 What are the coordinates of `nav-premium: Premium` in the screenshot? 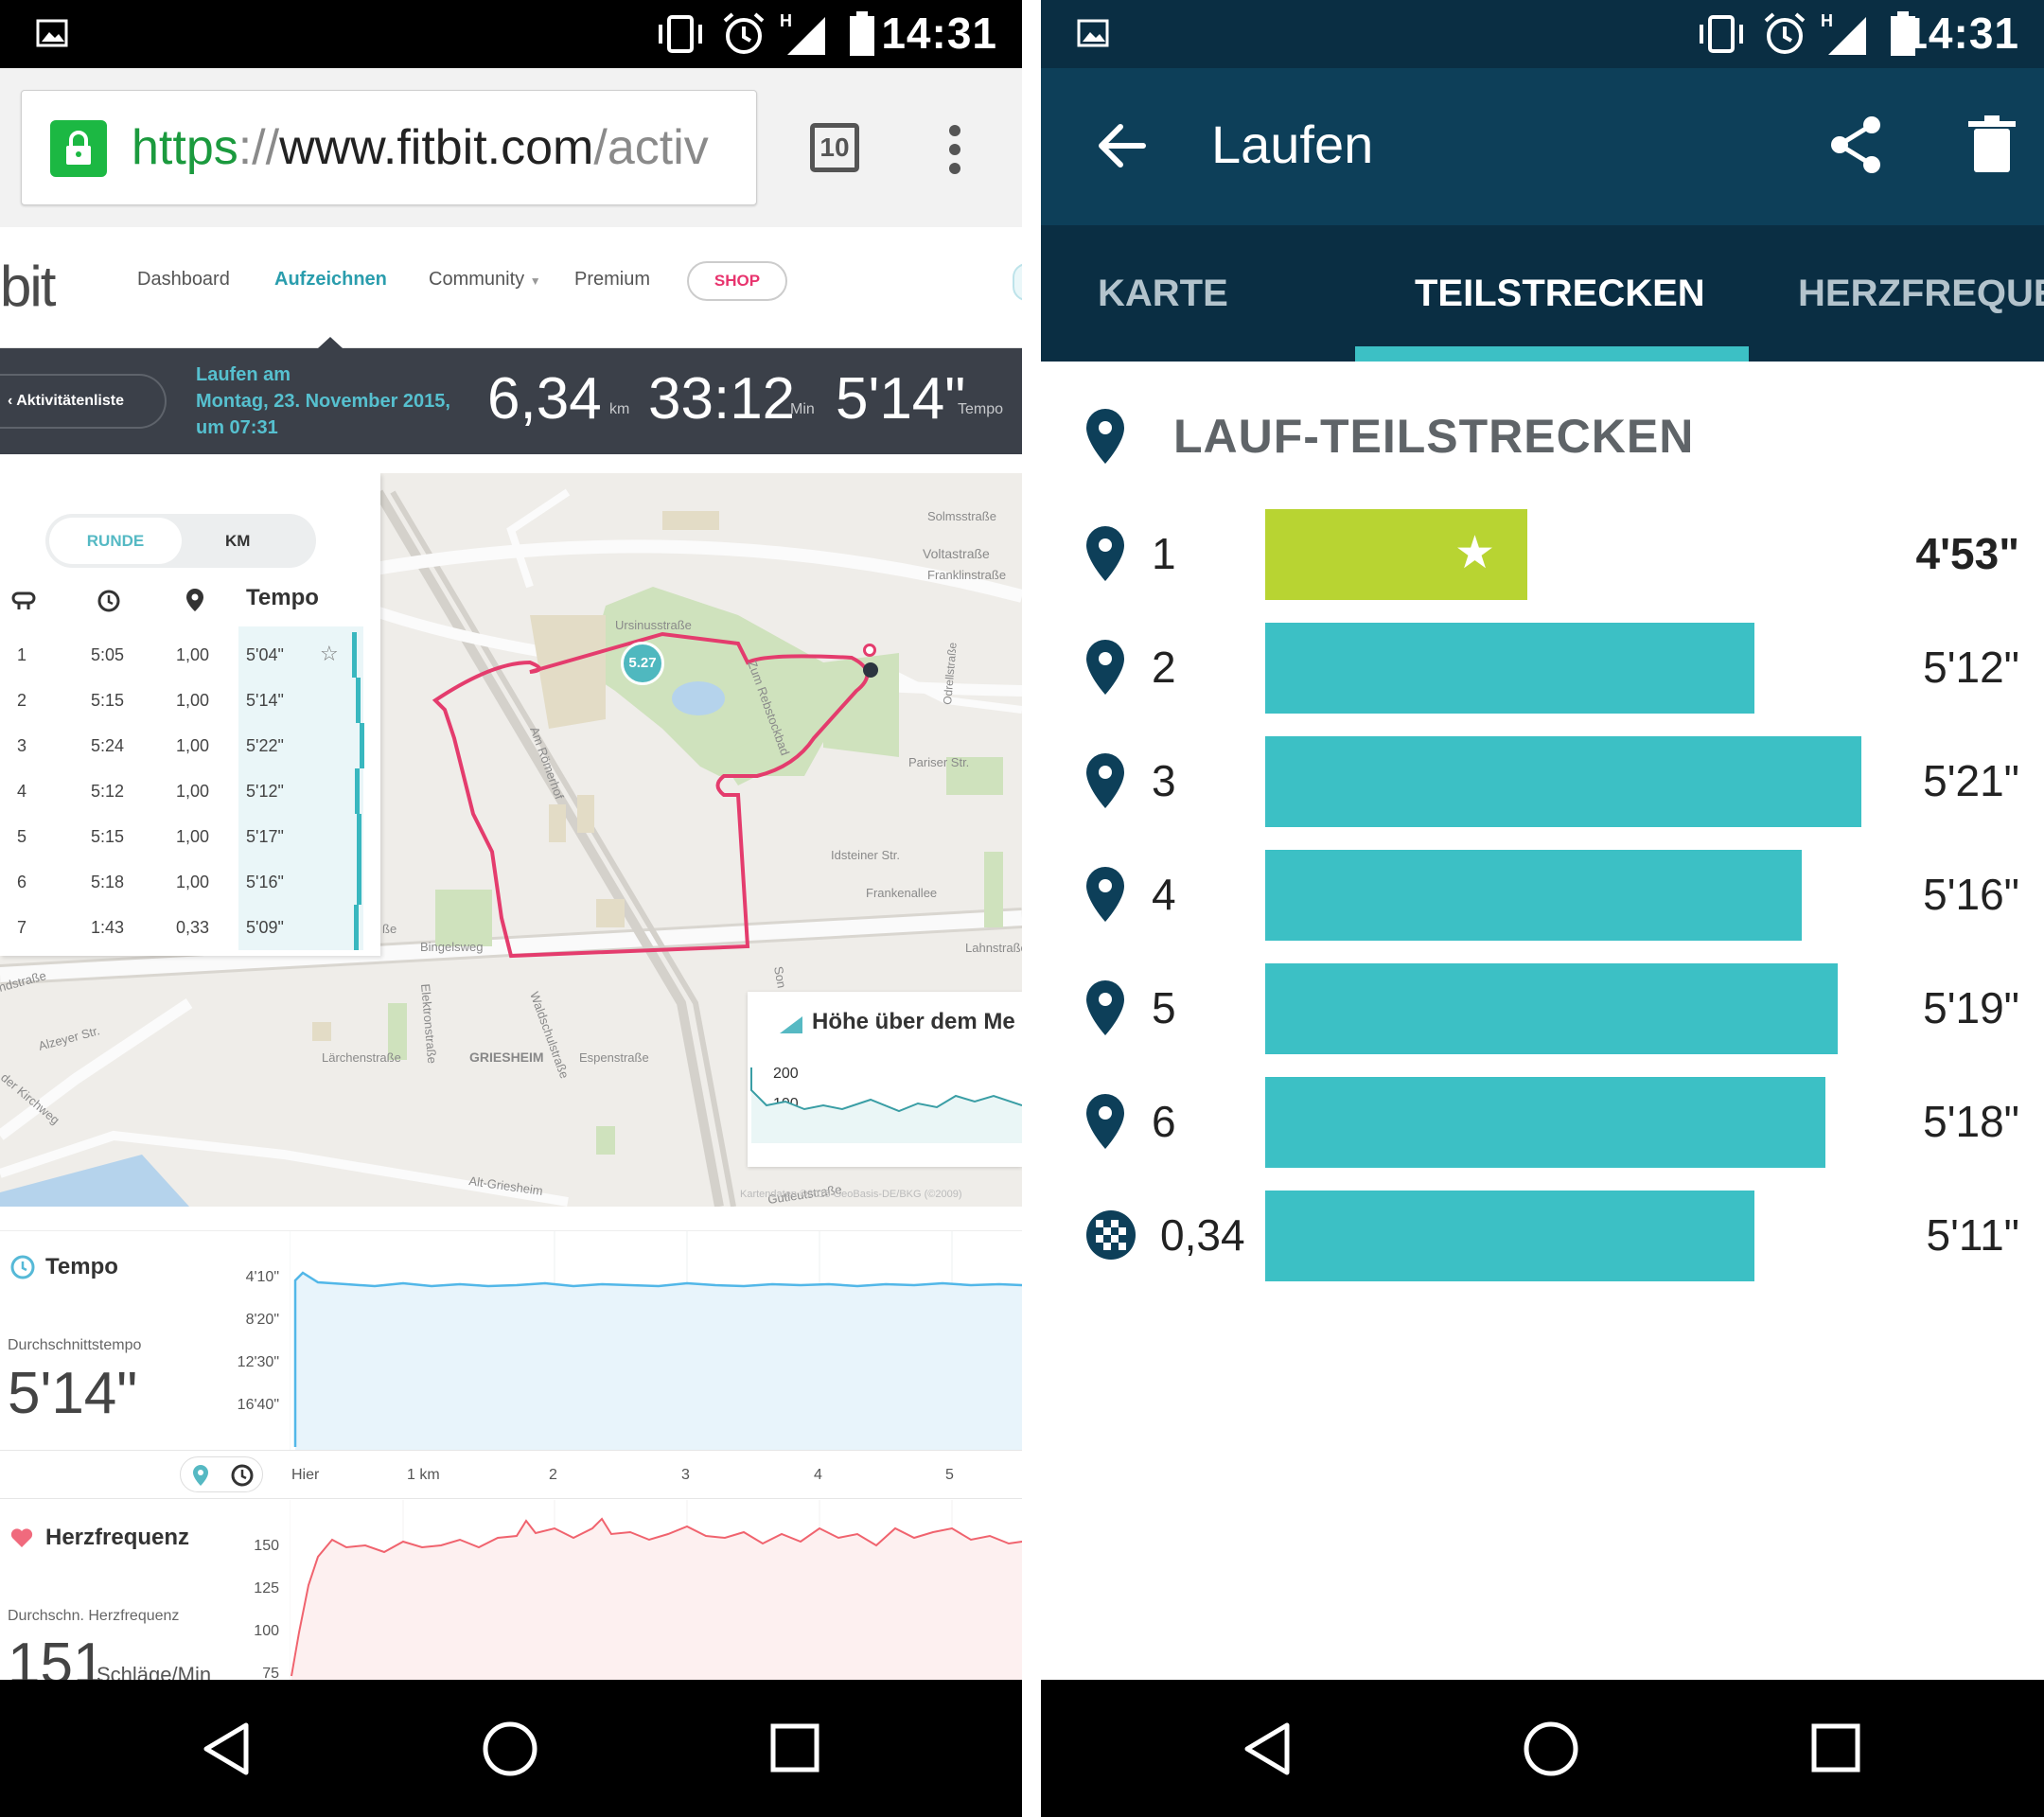 It's located at (612, 279).